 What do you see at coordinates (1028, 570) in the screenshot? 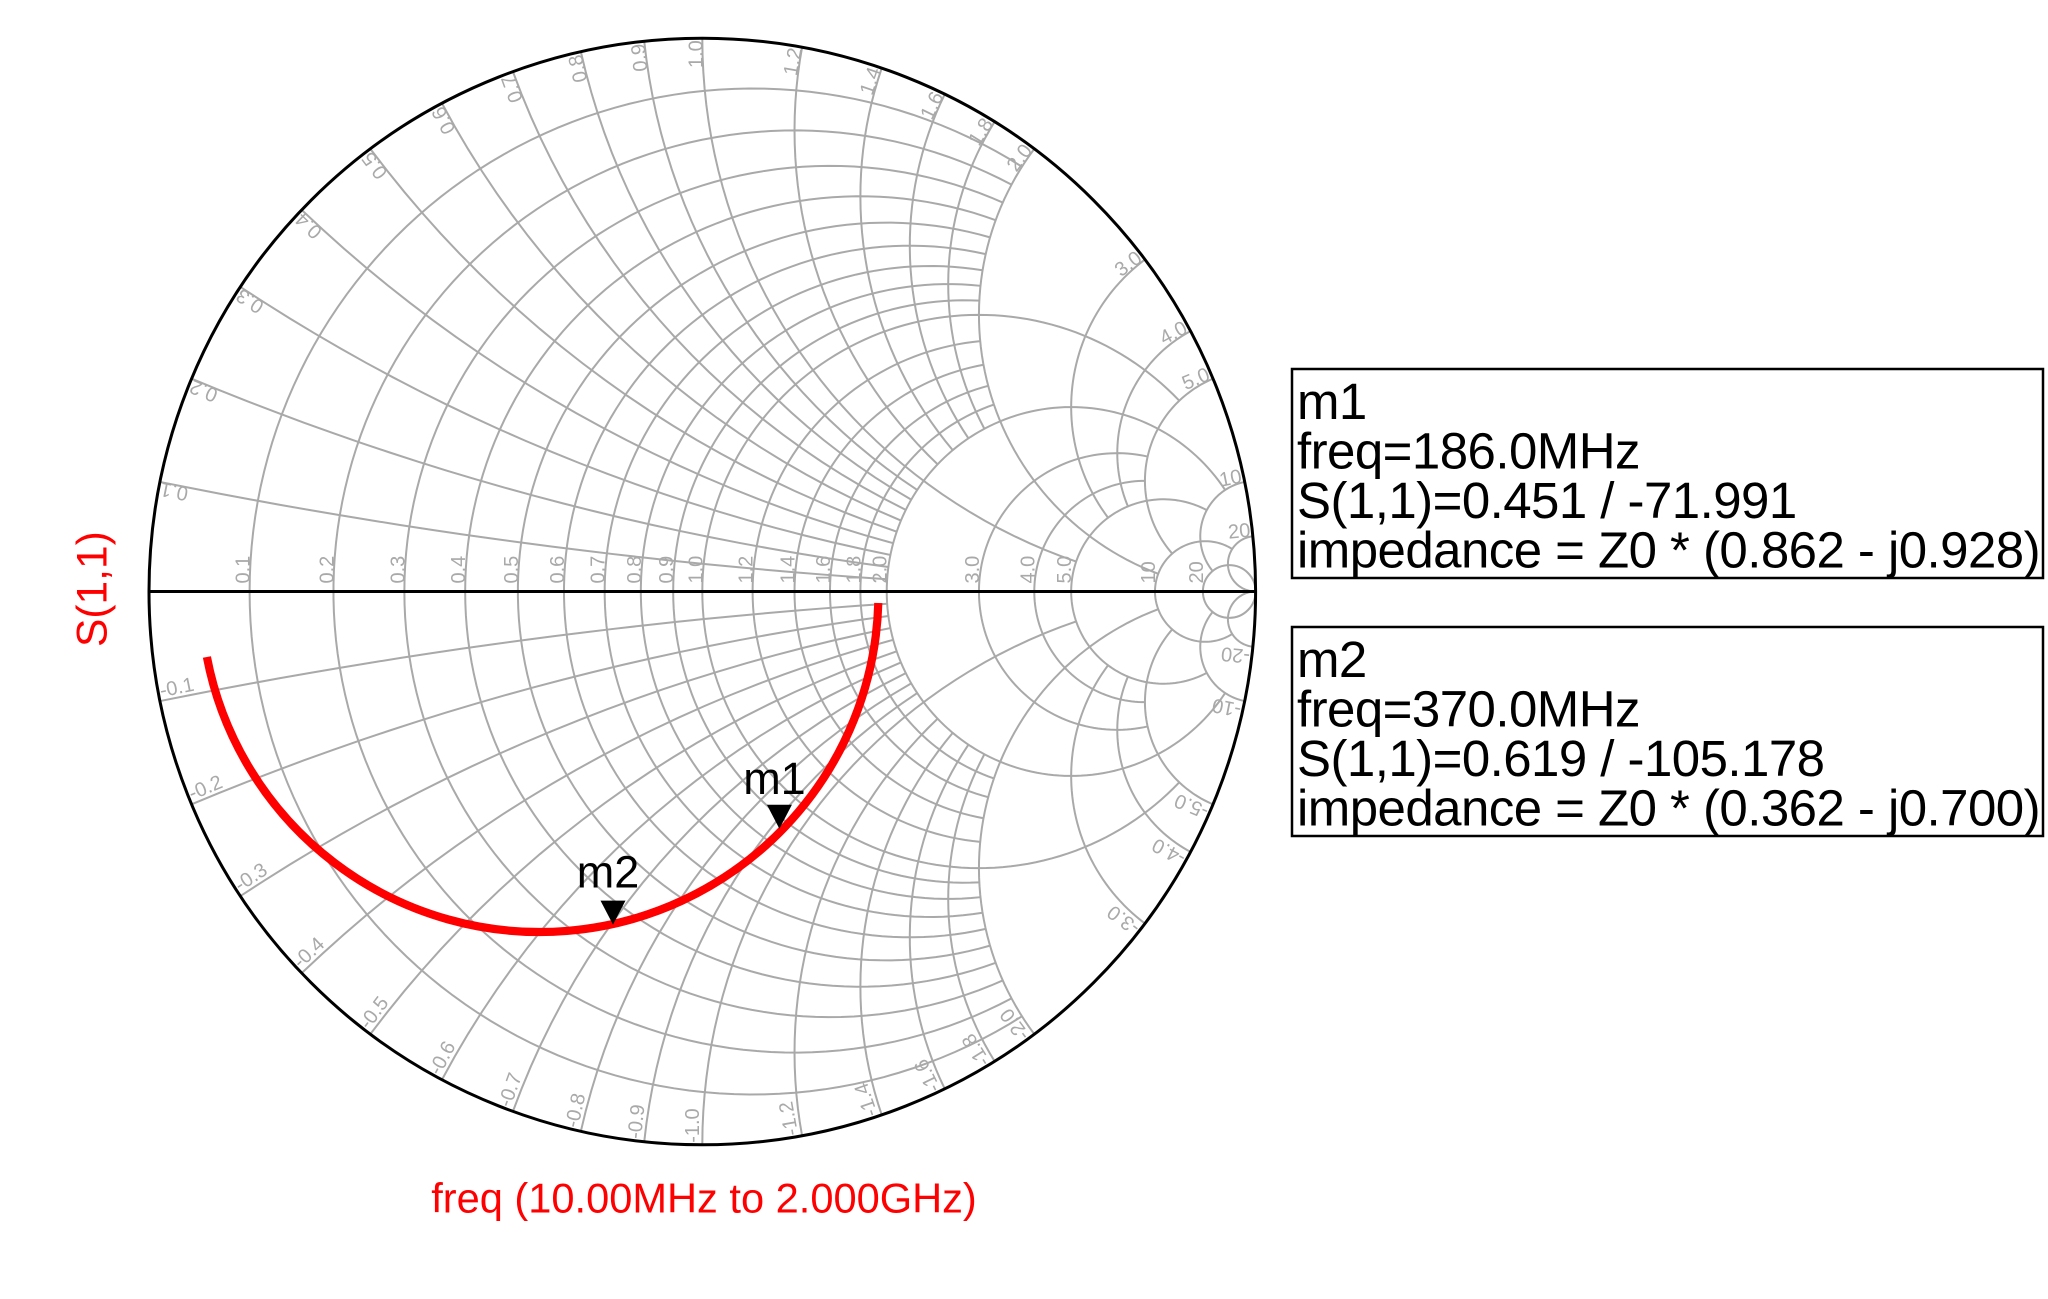
I see `svg-text: 4.0` at bounding box center [1028, 570].